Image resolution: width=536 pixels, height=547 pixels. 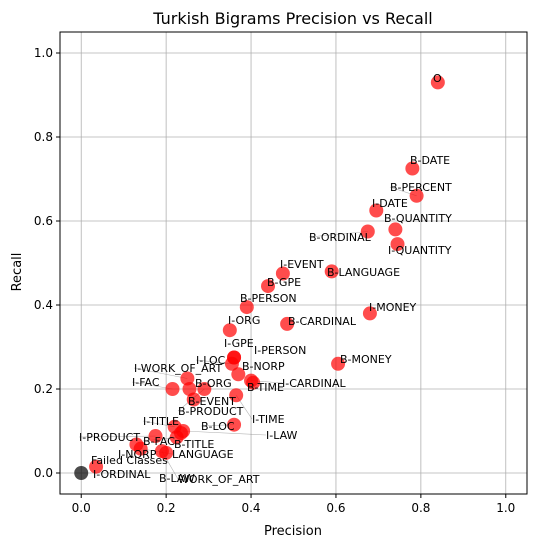 I want to click on point-label: I-CARDINAL, so click(x=314, y=383).